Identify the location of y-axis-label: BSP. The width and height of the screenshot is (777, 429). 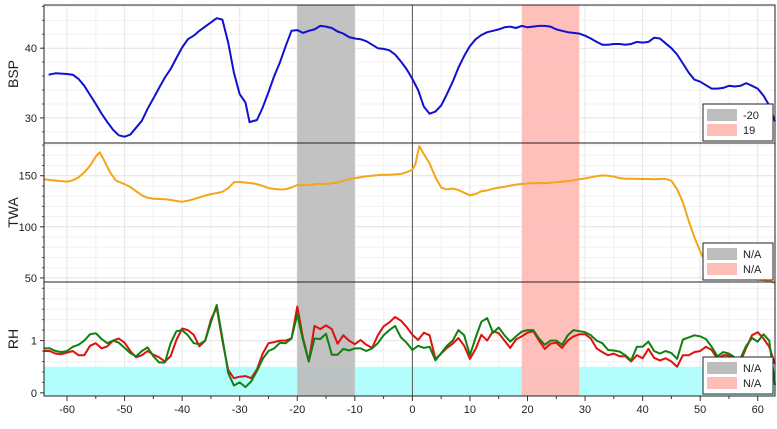
(13, 74).